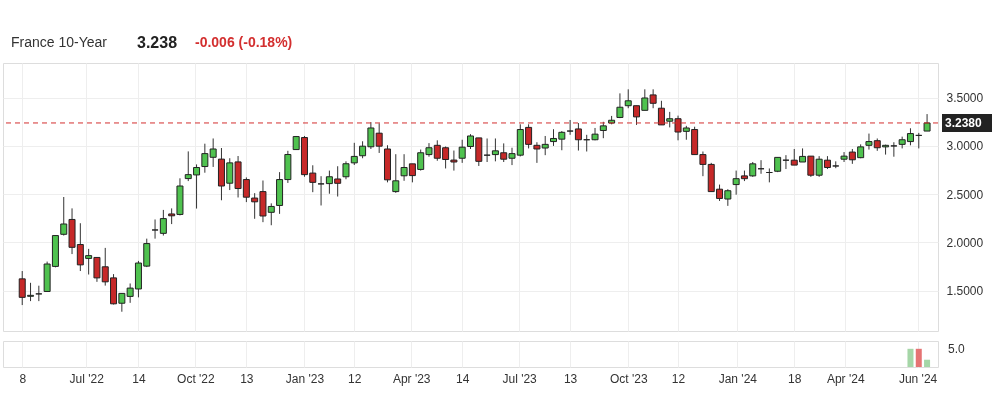 This screenshot has width=1005, height=399. What do you see at coordinates (305, 378) in the screenshot?
I see `x-tick-label: Jan '23` at bounding box center [305, 378].